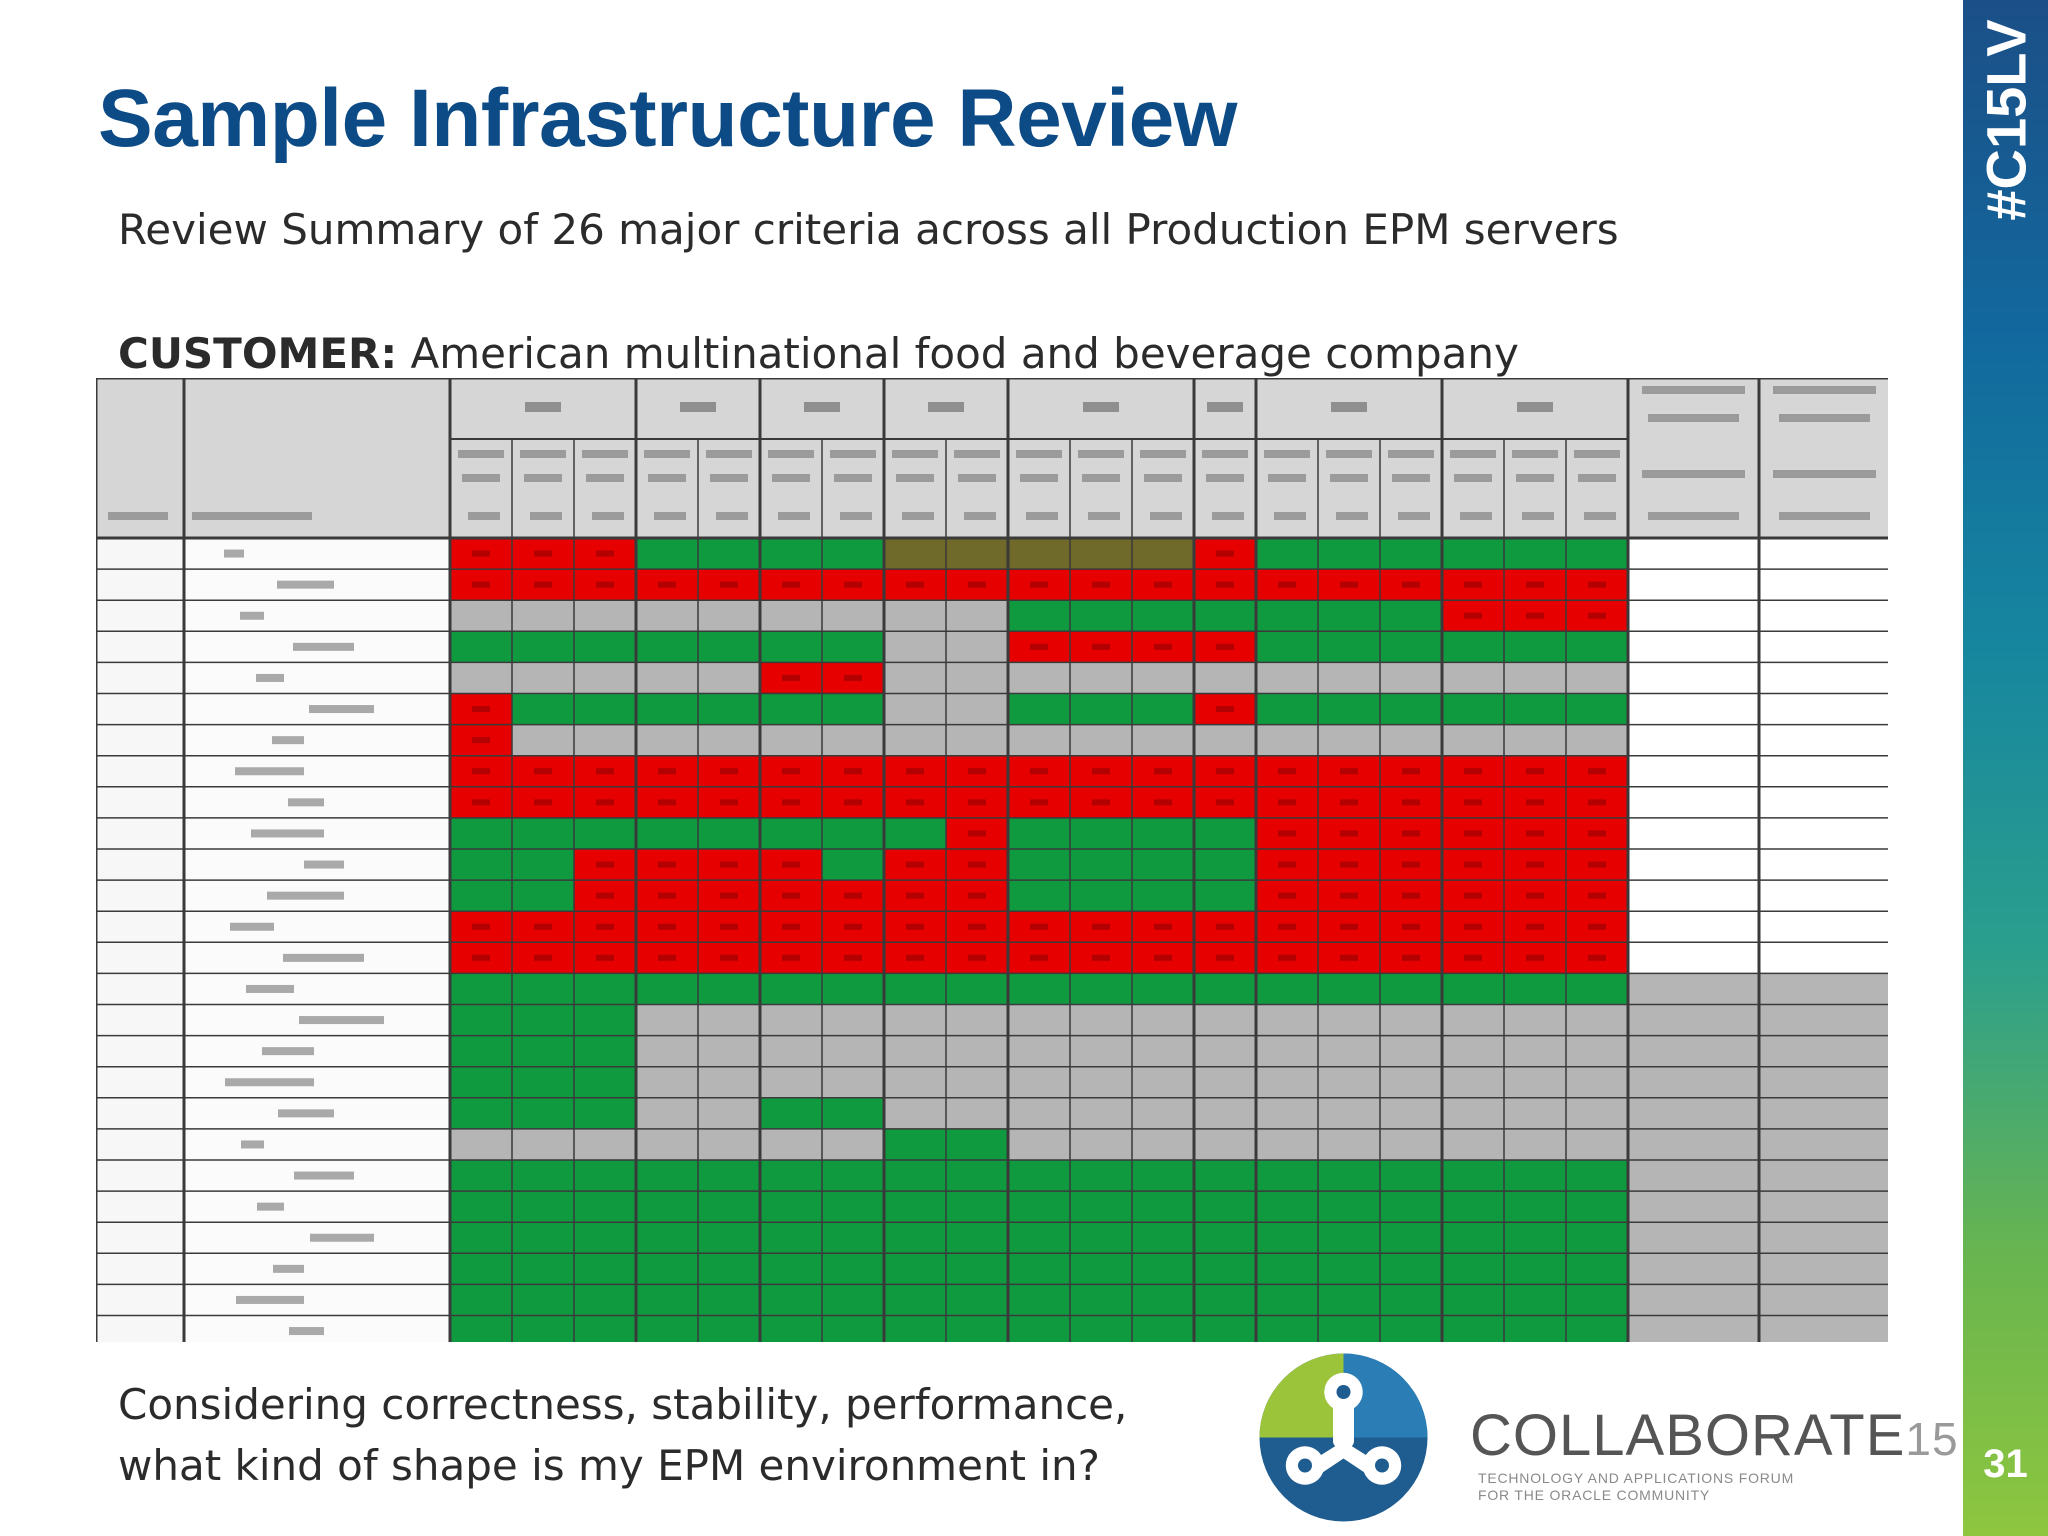  I want to click on matrix-header-extra-label, so click(1824, 474).